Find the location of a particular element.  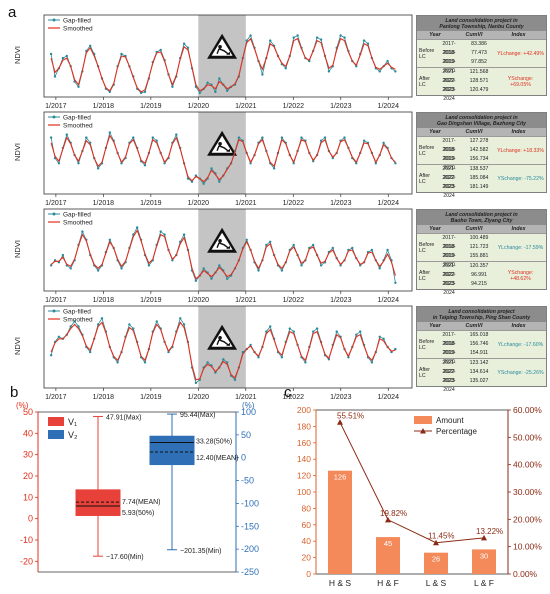

legend-smoothed-label: Smoothed is located at coordinates (78, 125).